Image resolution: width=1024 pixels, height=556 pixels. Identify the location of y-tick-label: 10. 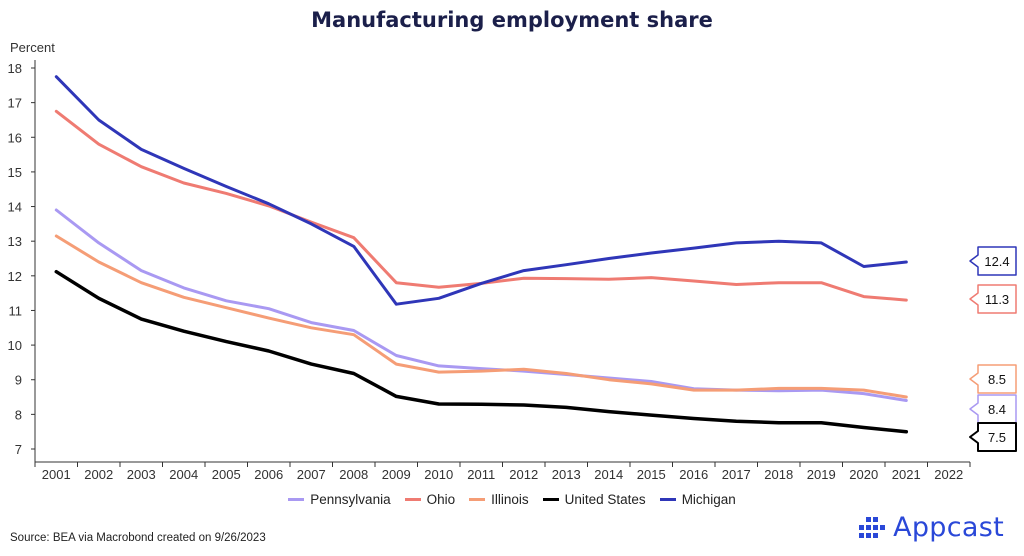
(15, 345).